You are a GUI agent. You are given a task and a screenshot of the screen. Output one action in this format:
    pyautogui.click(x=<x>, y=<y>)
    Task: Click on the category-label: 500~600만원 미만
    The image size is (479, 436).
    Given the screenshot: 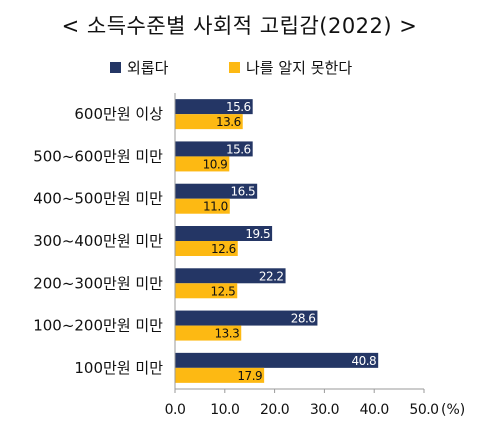 What is the action you would take?
    pyautogui.click(x=98, y=156)
    